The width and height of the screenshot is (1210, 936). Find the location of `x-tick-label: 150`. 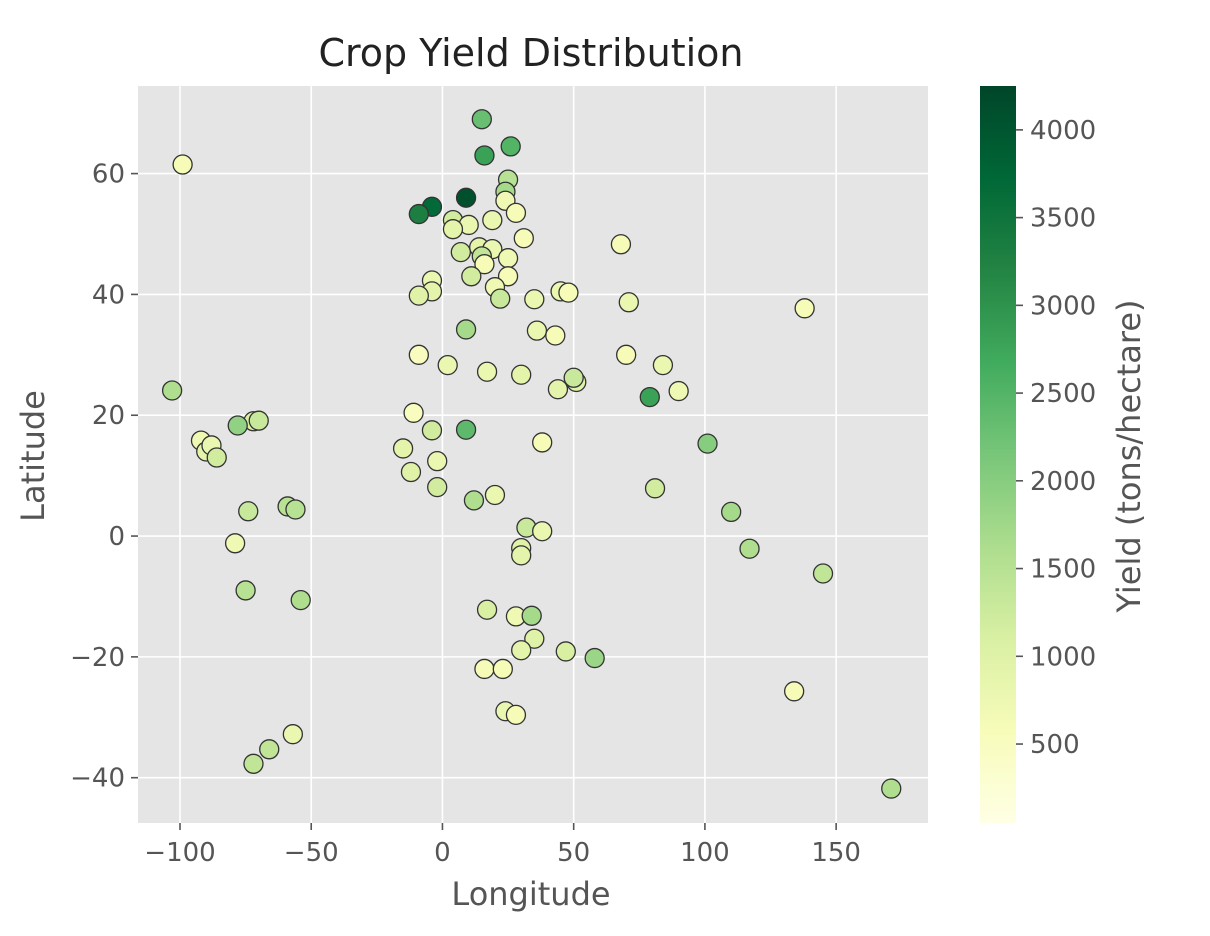

x-tick-label: 150 is located at coordinates (836, 853).